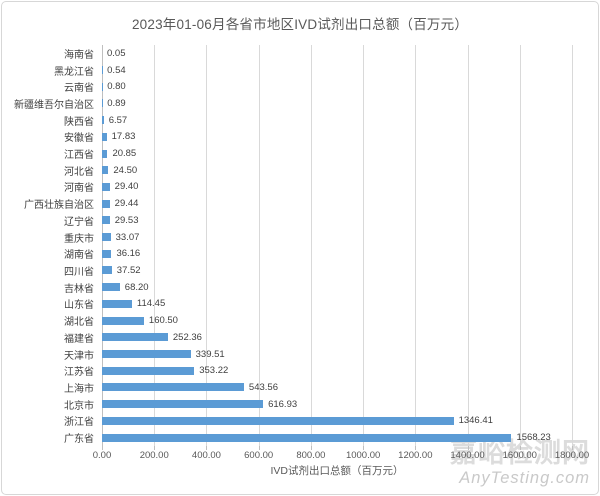  I want to click on bar-row: 安徽省 17.83, so click(287, 137).